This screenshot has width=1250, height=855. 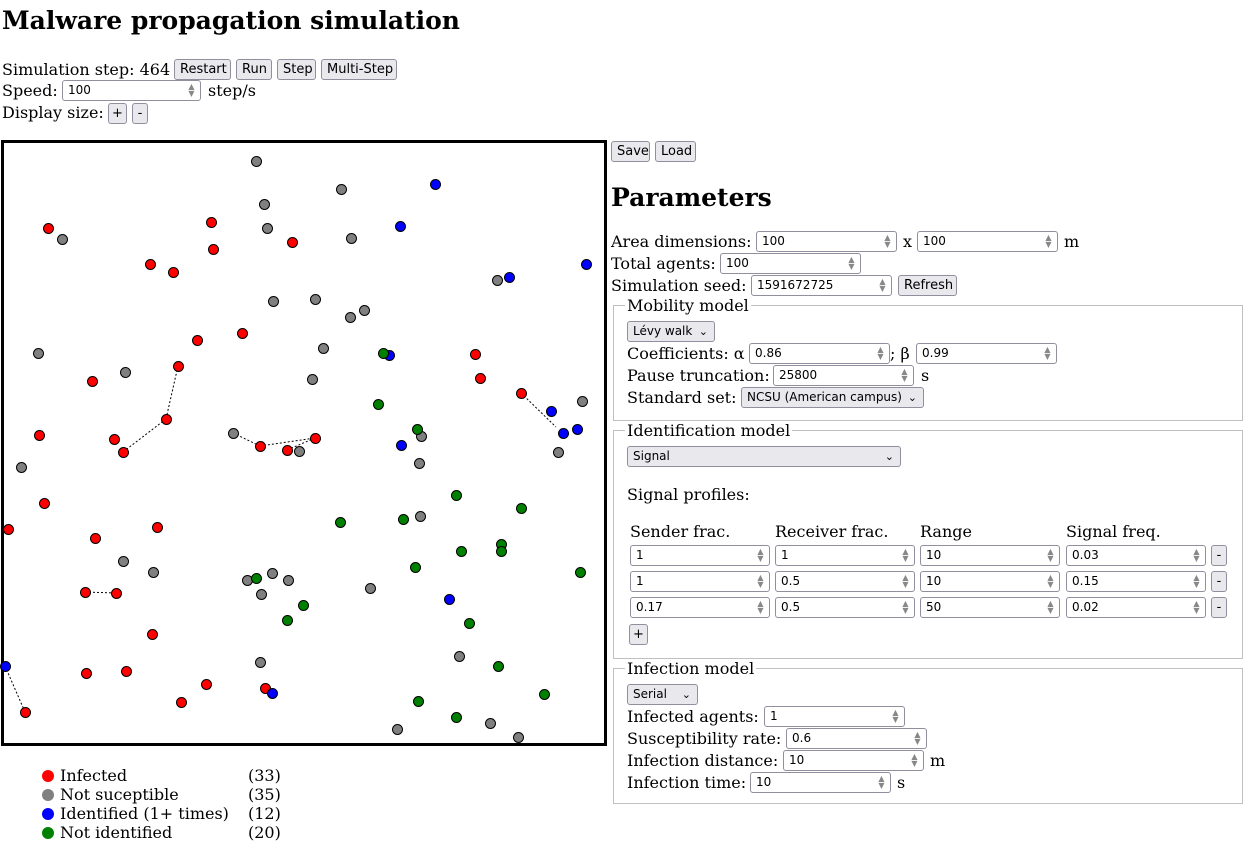 I want to click on standard-set-value: NCSU (American campus), so click(x=824, y=397).